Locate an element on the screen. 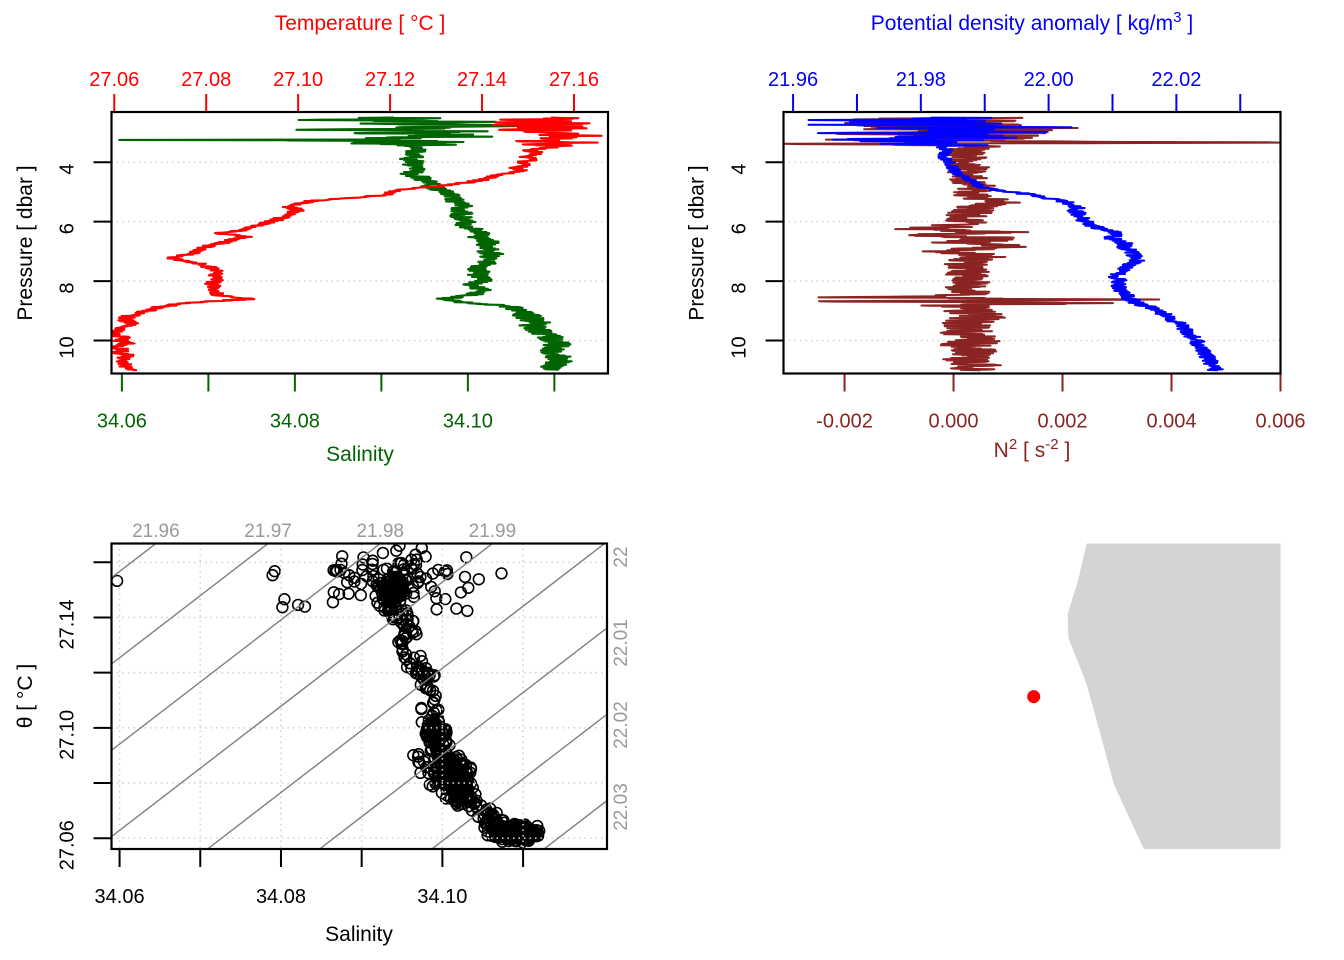  axis-title: N2 [ s-2 ] is located at coordinates (1032, 449).